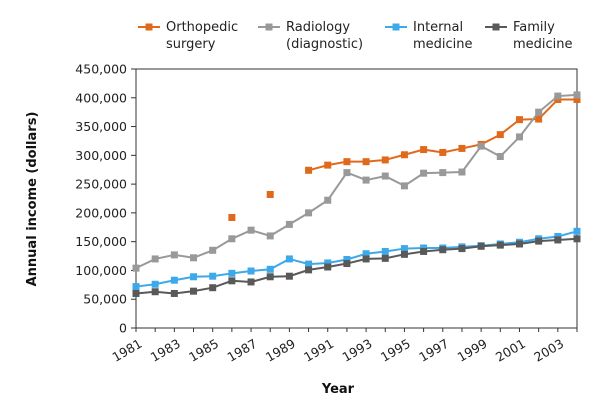 This screenshot has height=412, width=600. I want to click on y-tick-label: 0, so click(123, 328).